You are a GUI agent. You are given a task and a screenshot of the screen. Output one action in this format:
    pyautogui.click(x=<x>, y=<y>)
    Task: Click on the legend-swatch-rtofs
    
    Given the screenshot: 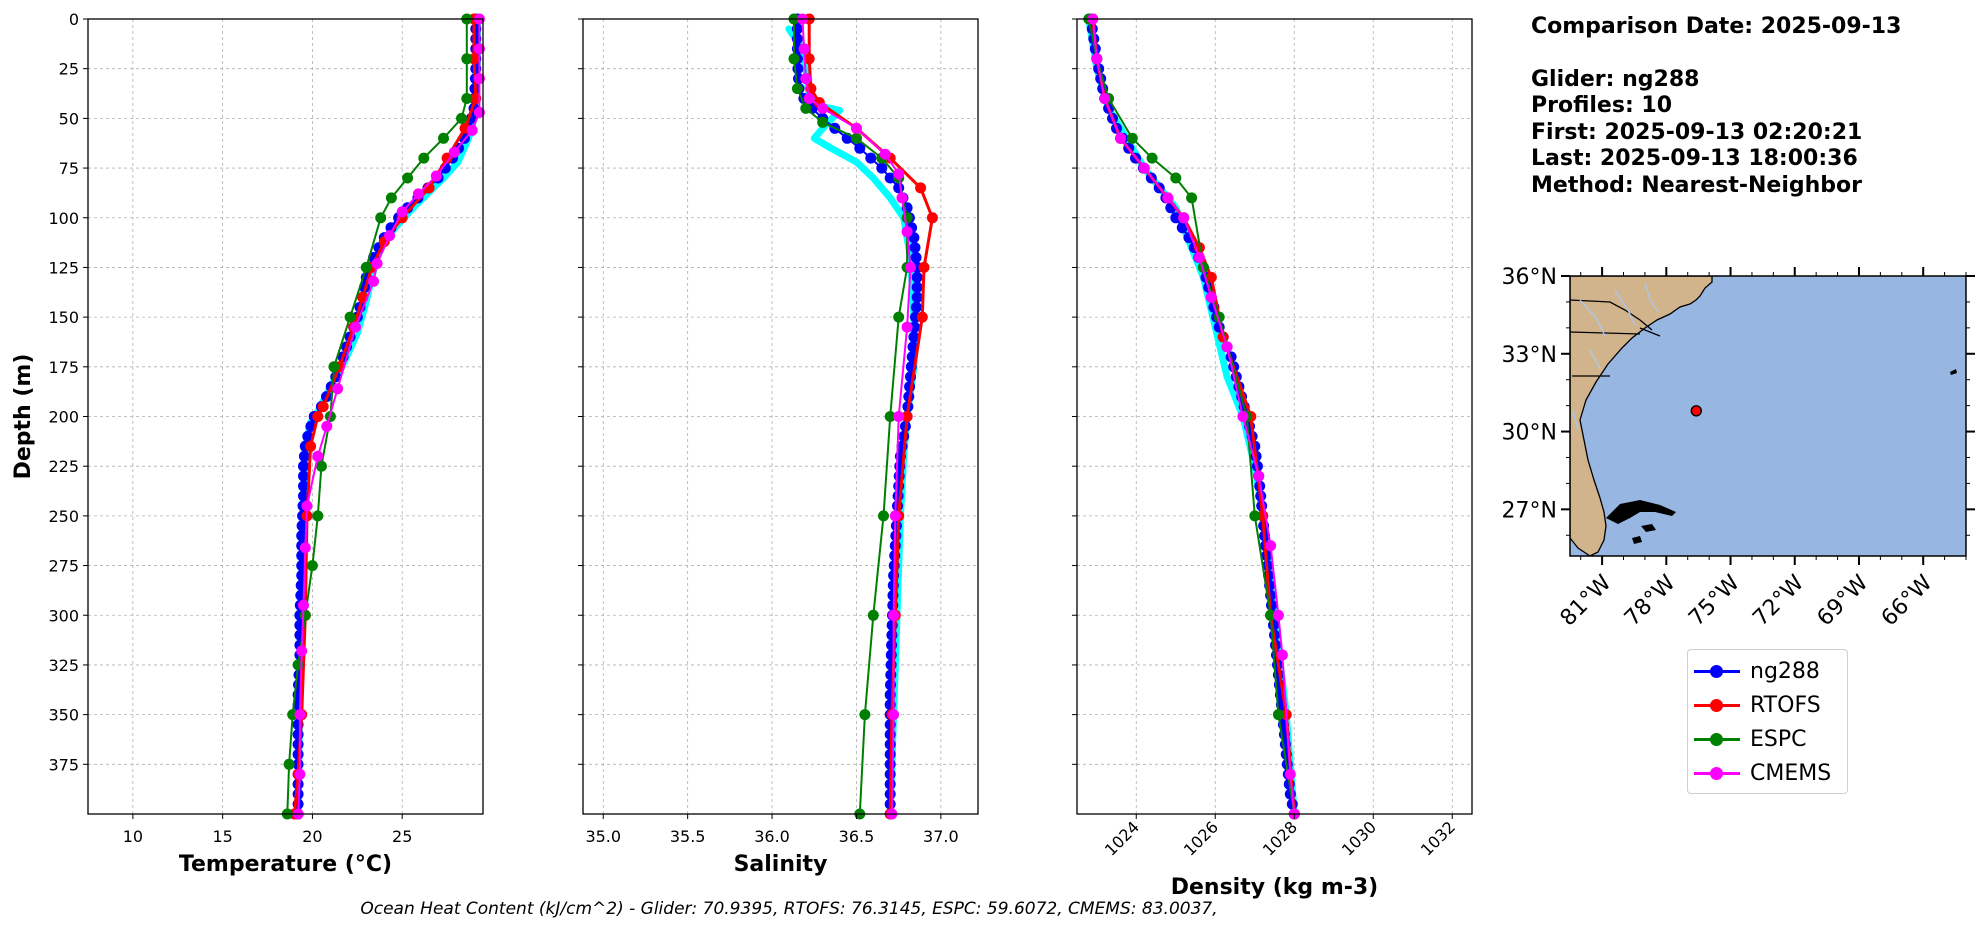 What is the action you would take?
    pyautogui.click(x=1717, y=705)
    